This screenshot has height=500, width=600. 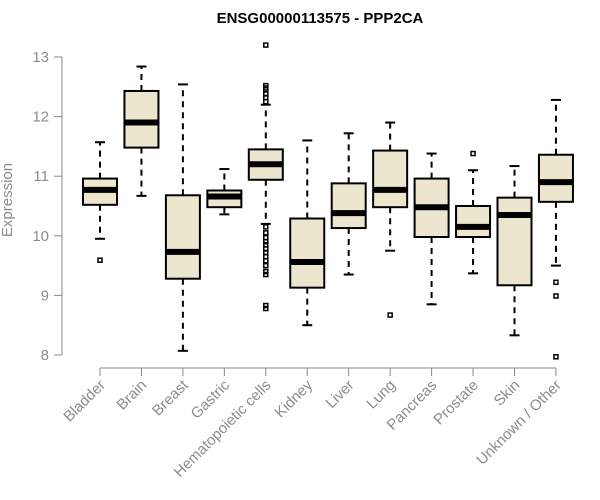 I want to click on y-axis-label: Expression, so click(x=8, y=200).